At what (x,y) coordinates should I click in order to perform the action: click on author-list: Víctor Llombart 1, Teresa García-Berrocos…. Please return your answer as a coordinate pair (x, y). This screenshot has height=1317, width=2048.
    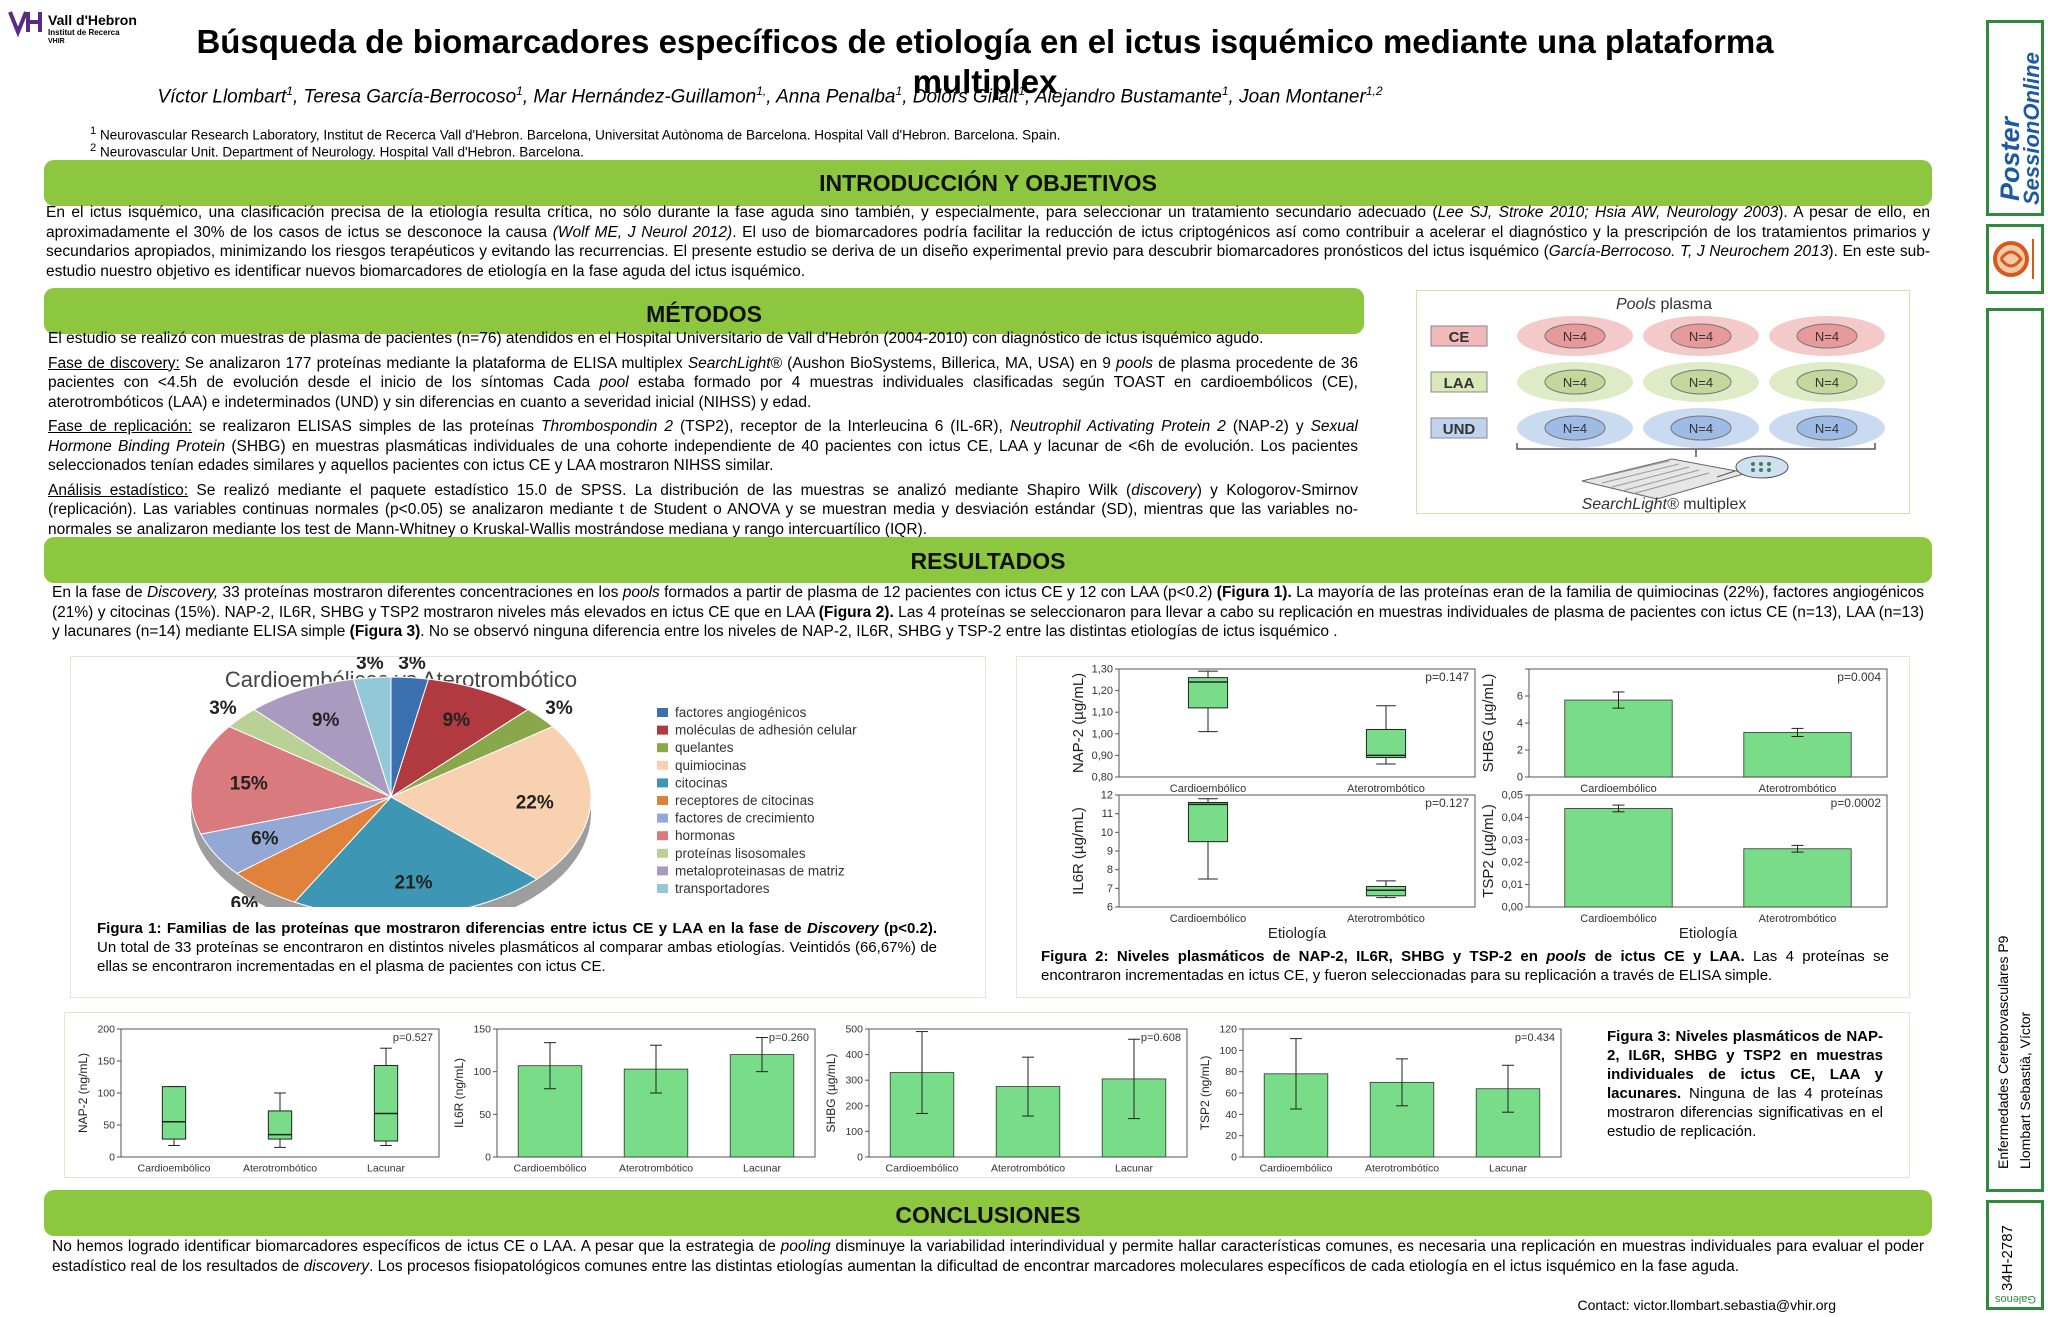
    Looking at the image, I should click on (770, 96).